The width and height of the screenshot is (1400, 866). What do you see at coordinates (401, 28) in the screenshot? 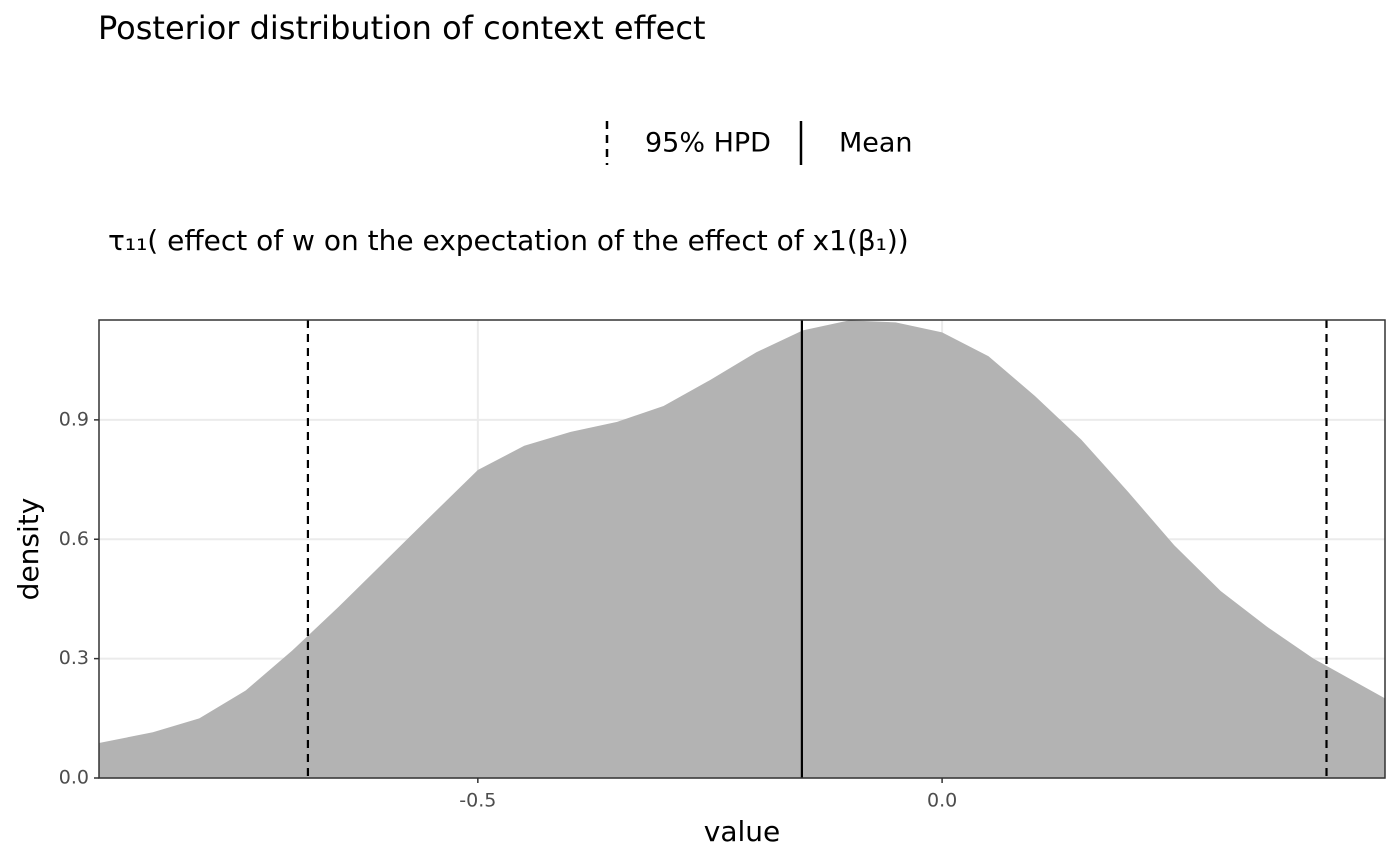
I see `chart-title: Posterior distribution of context effect` at bounding box center [401, 28].